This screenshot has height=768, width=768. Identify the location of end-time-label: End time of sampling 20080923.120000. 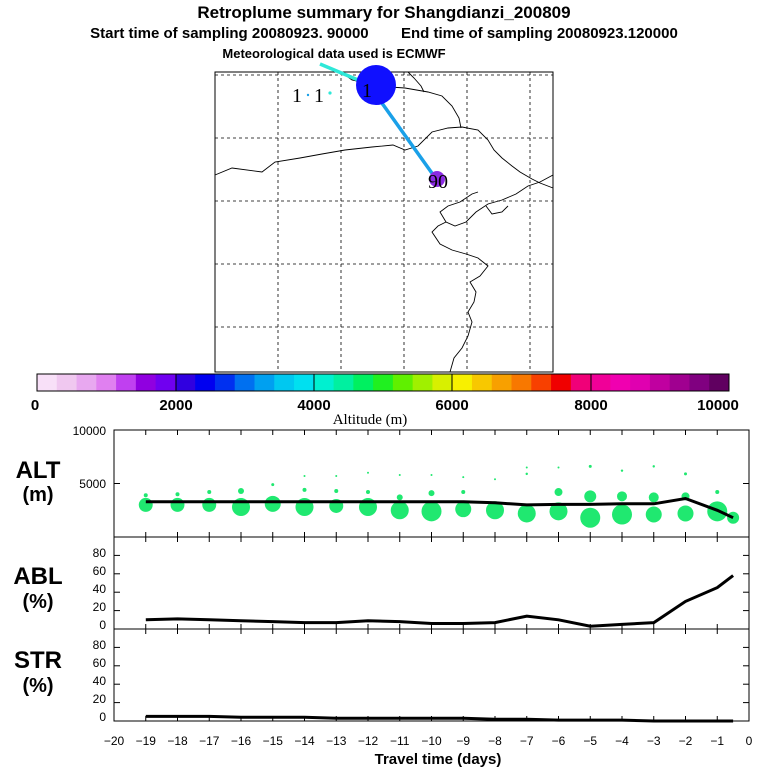
(539, 33).